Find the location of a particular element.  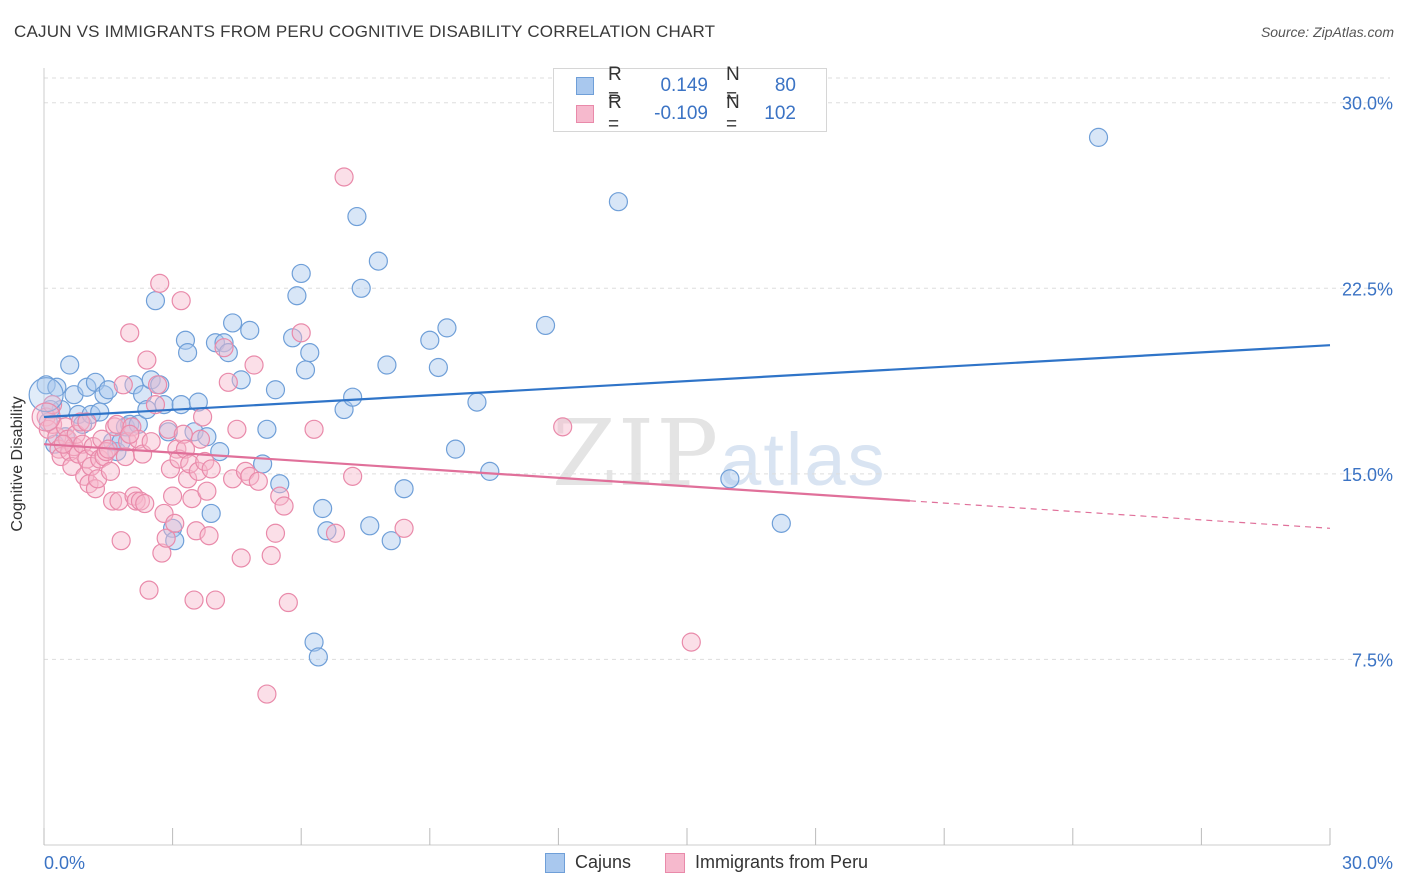

watermark-atlas: atlas is located at coordinates (803, 459).